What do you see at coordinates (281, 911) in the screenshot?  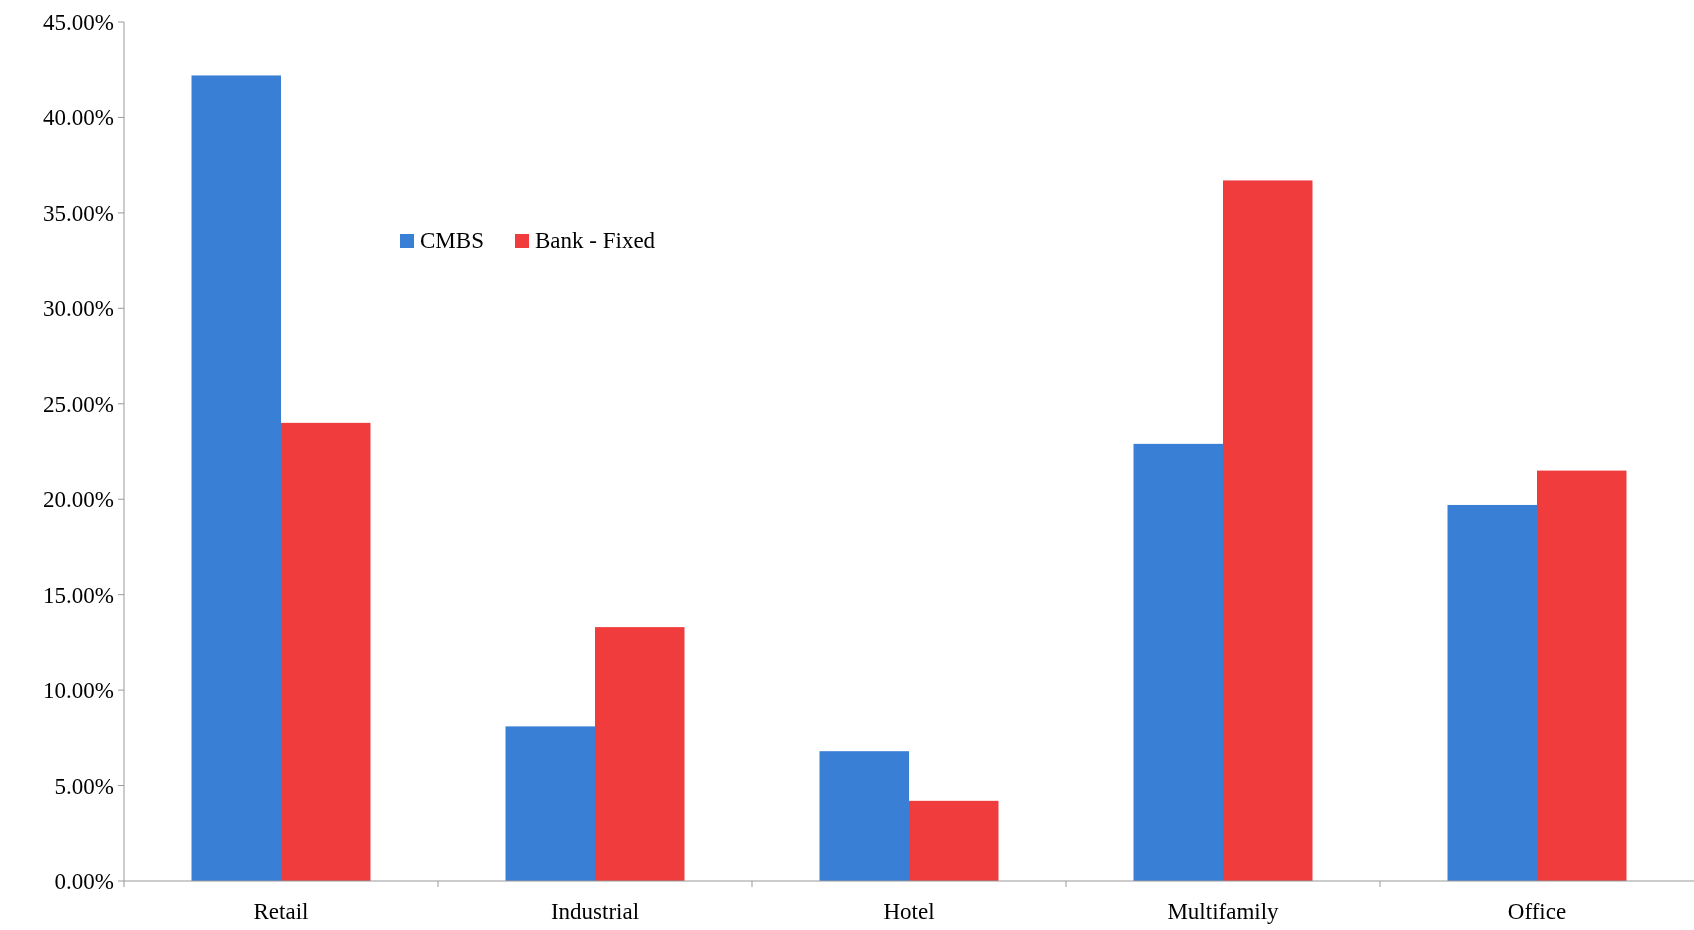 I see `x-tick-label: Retail` at bounding box center [281, 911].